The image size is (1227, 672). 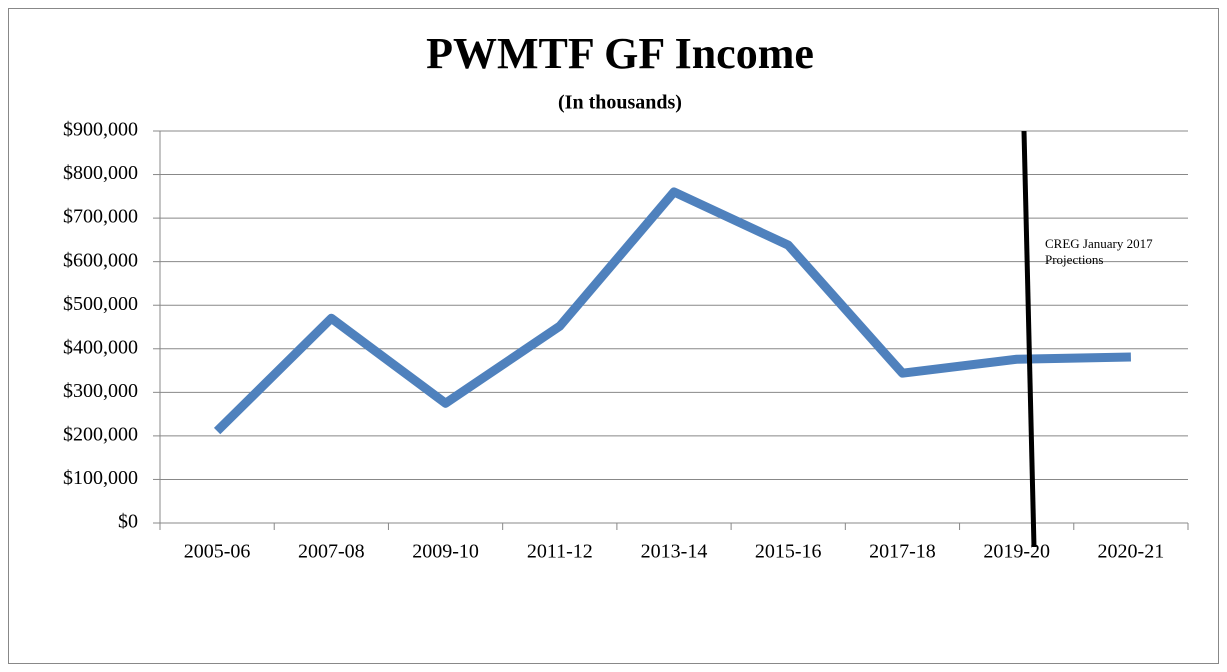 What do you see at coordinates (128, 522) in the screenshot?
I see `y-tick-label: $0` at bounding box center [128, 522].